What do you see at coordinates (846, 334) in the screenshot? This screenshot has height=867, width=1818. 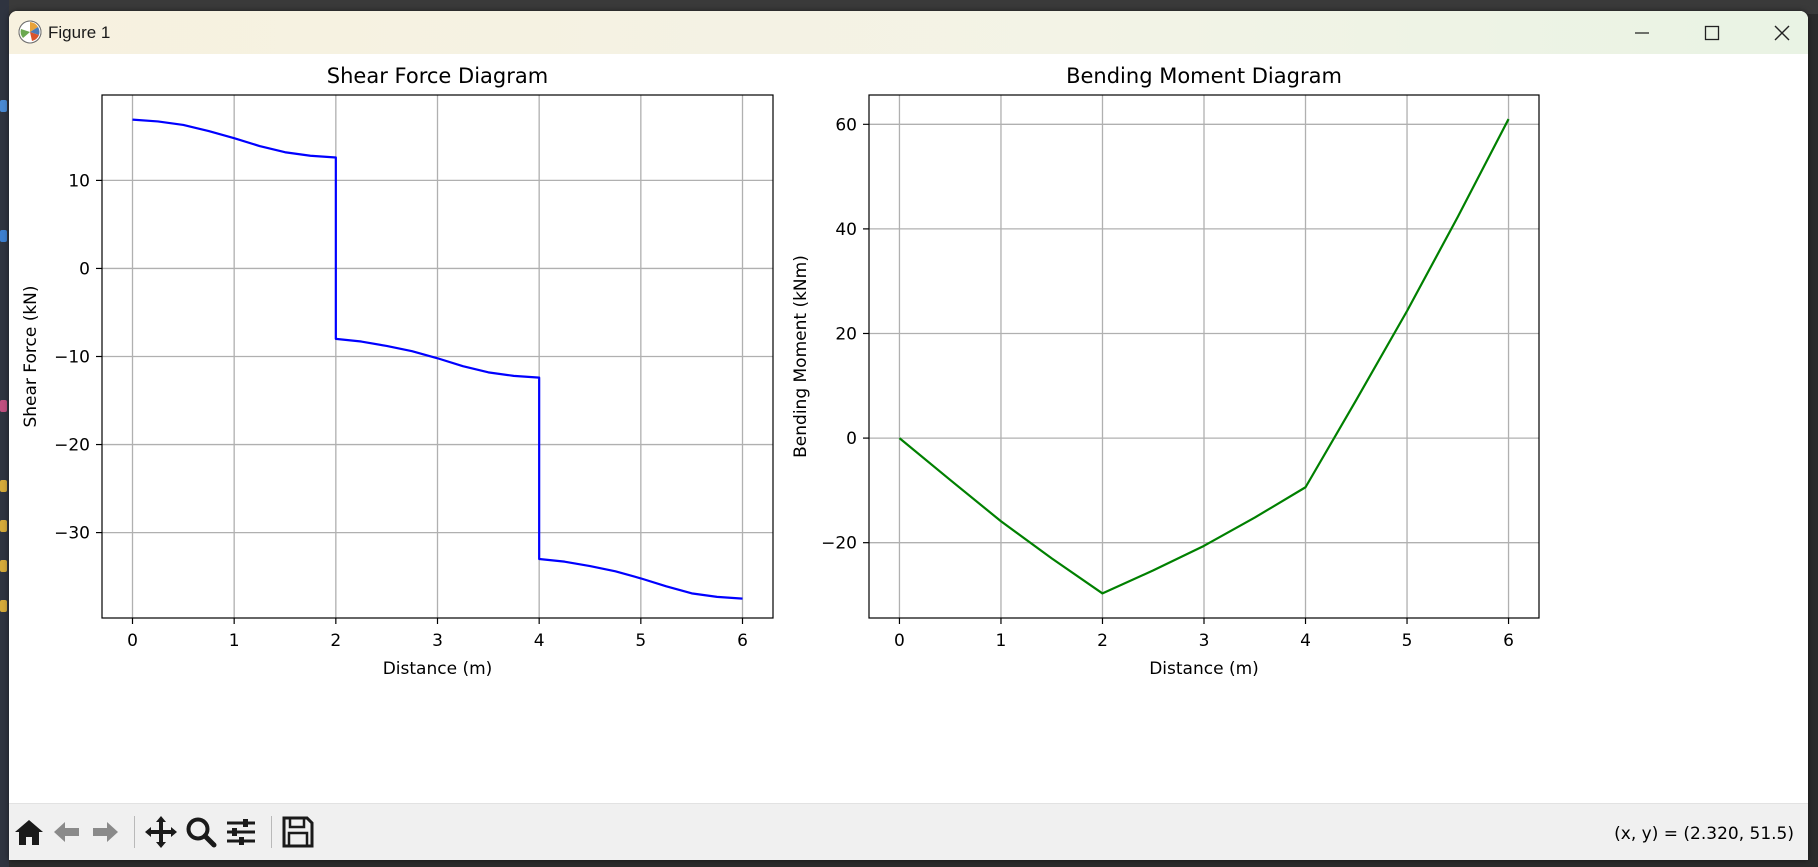 I see `y-tick-label: 20` at bounding box center [846, 334].